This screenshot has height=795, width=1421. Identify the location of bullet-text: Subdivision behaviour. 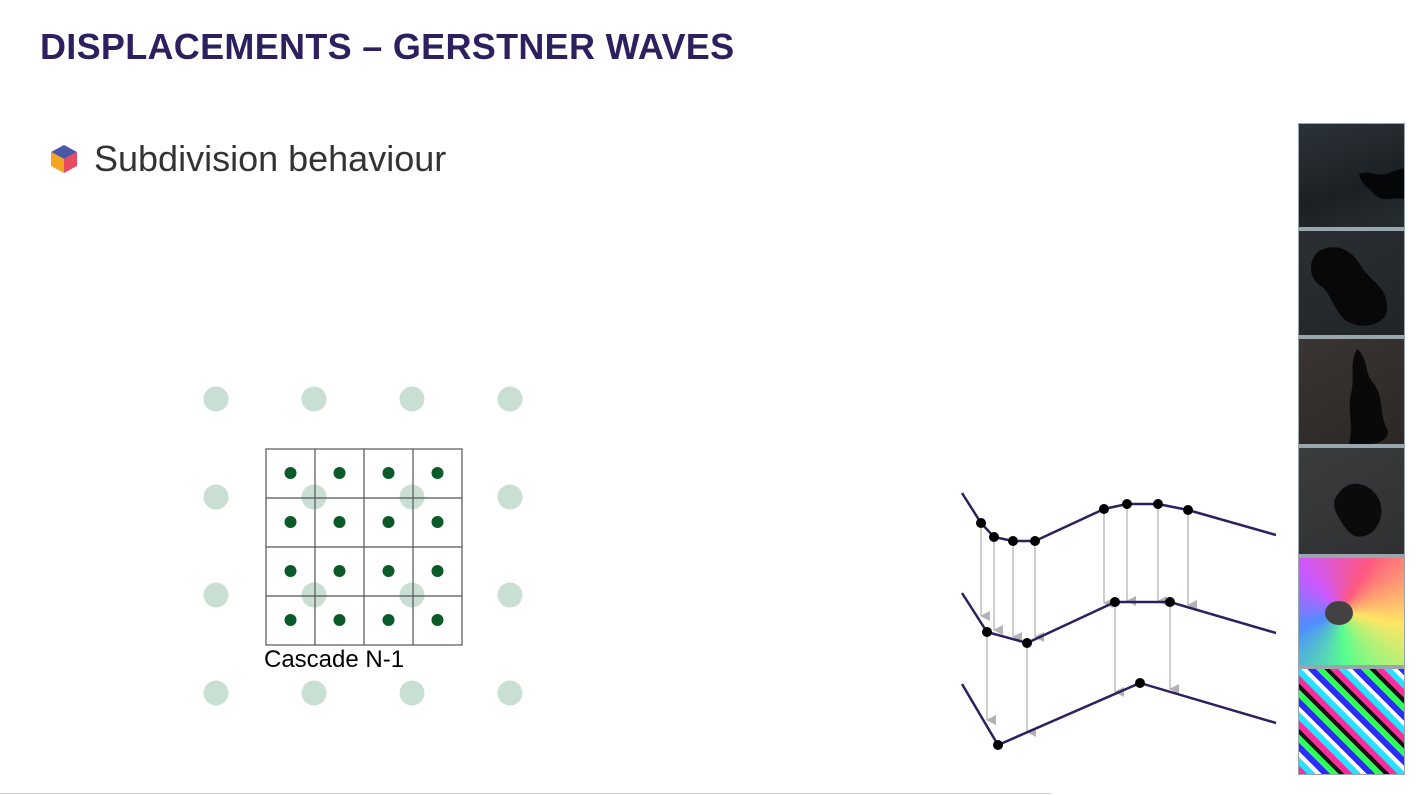
(270, 158).